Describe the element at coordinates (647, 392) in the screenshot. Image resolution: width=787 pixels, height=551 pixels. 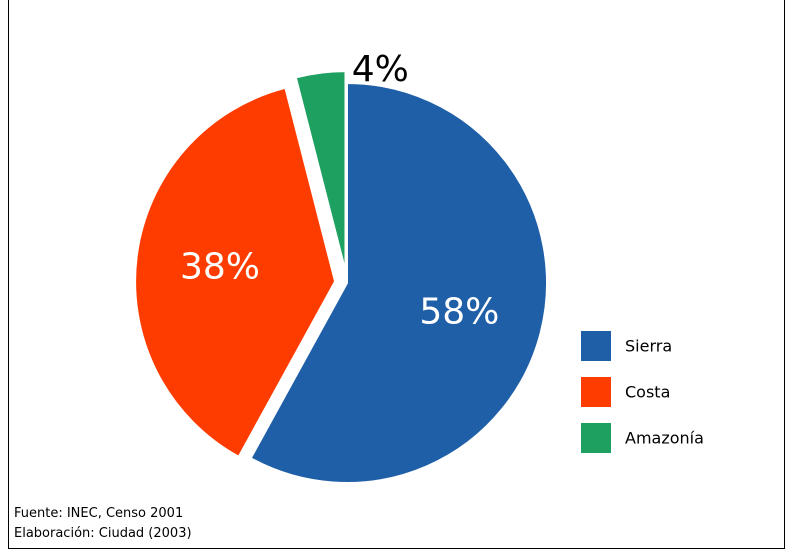
I see `legend-label-costa: Costa` at that location.